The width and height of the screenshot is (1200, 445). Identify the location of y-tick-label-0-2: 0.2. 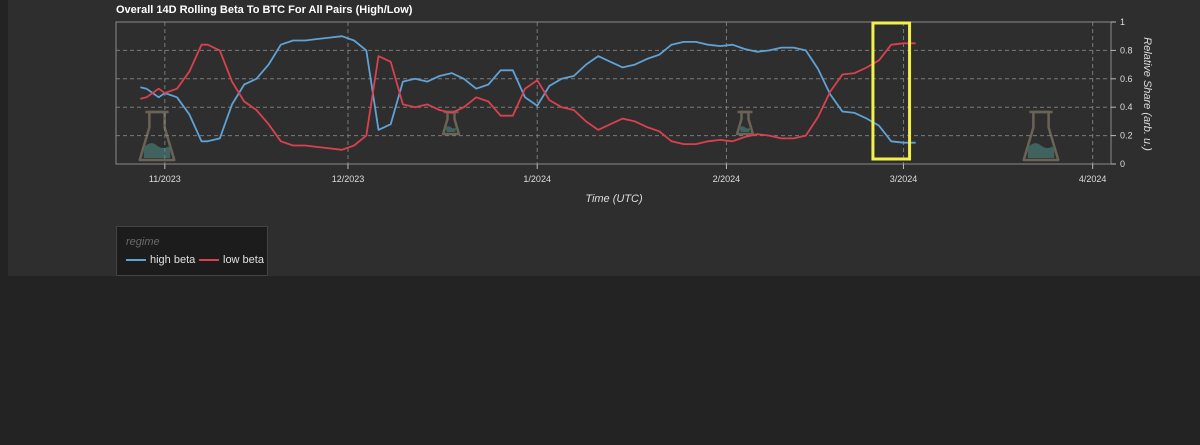
(1126, 136).